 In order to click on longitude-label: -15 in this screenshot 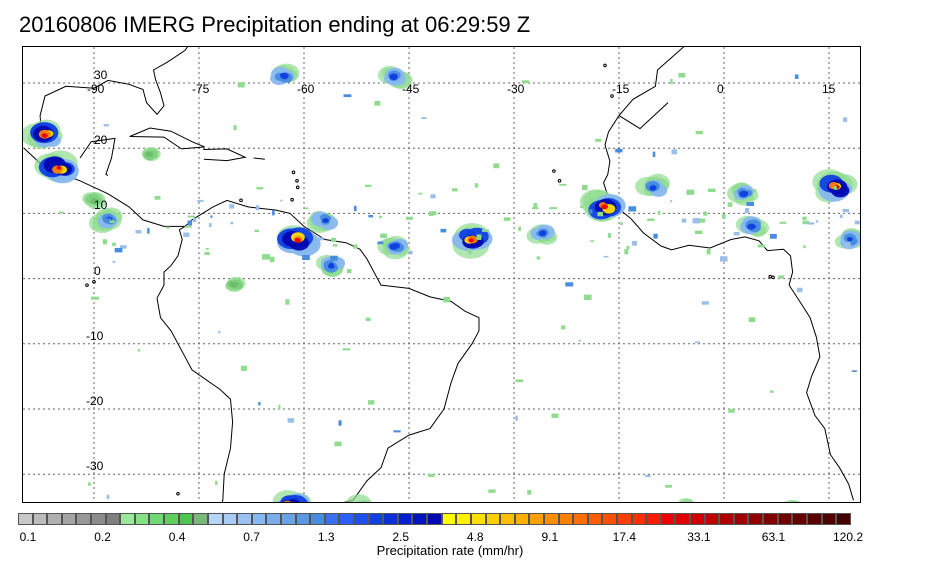, I will do `click(621, 89)`.